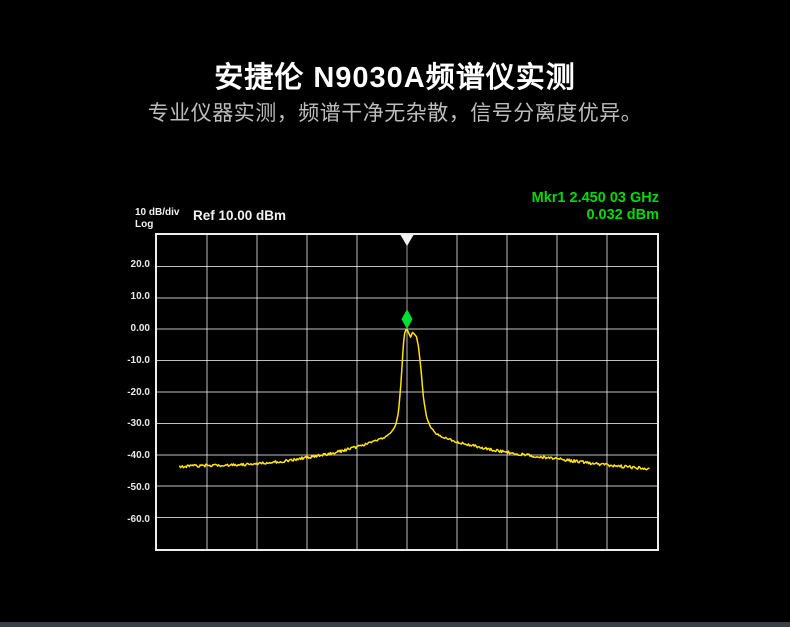 This screenshot has height=627, width=790. Describe the element at coordinates (138, 487) in the screenshot. I see `y-axis-tick: -50.0` at that location.